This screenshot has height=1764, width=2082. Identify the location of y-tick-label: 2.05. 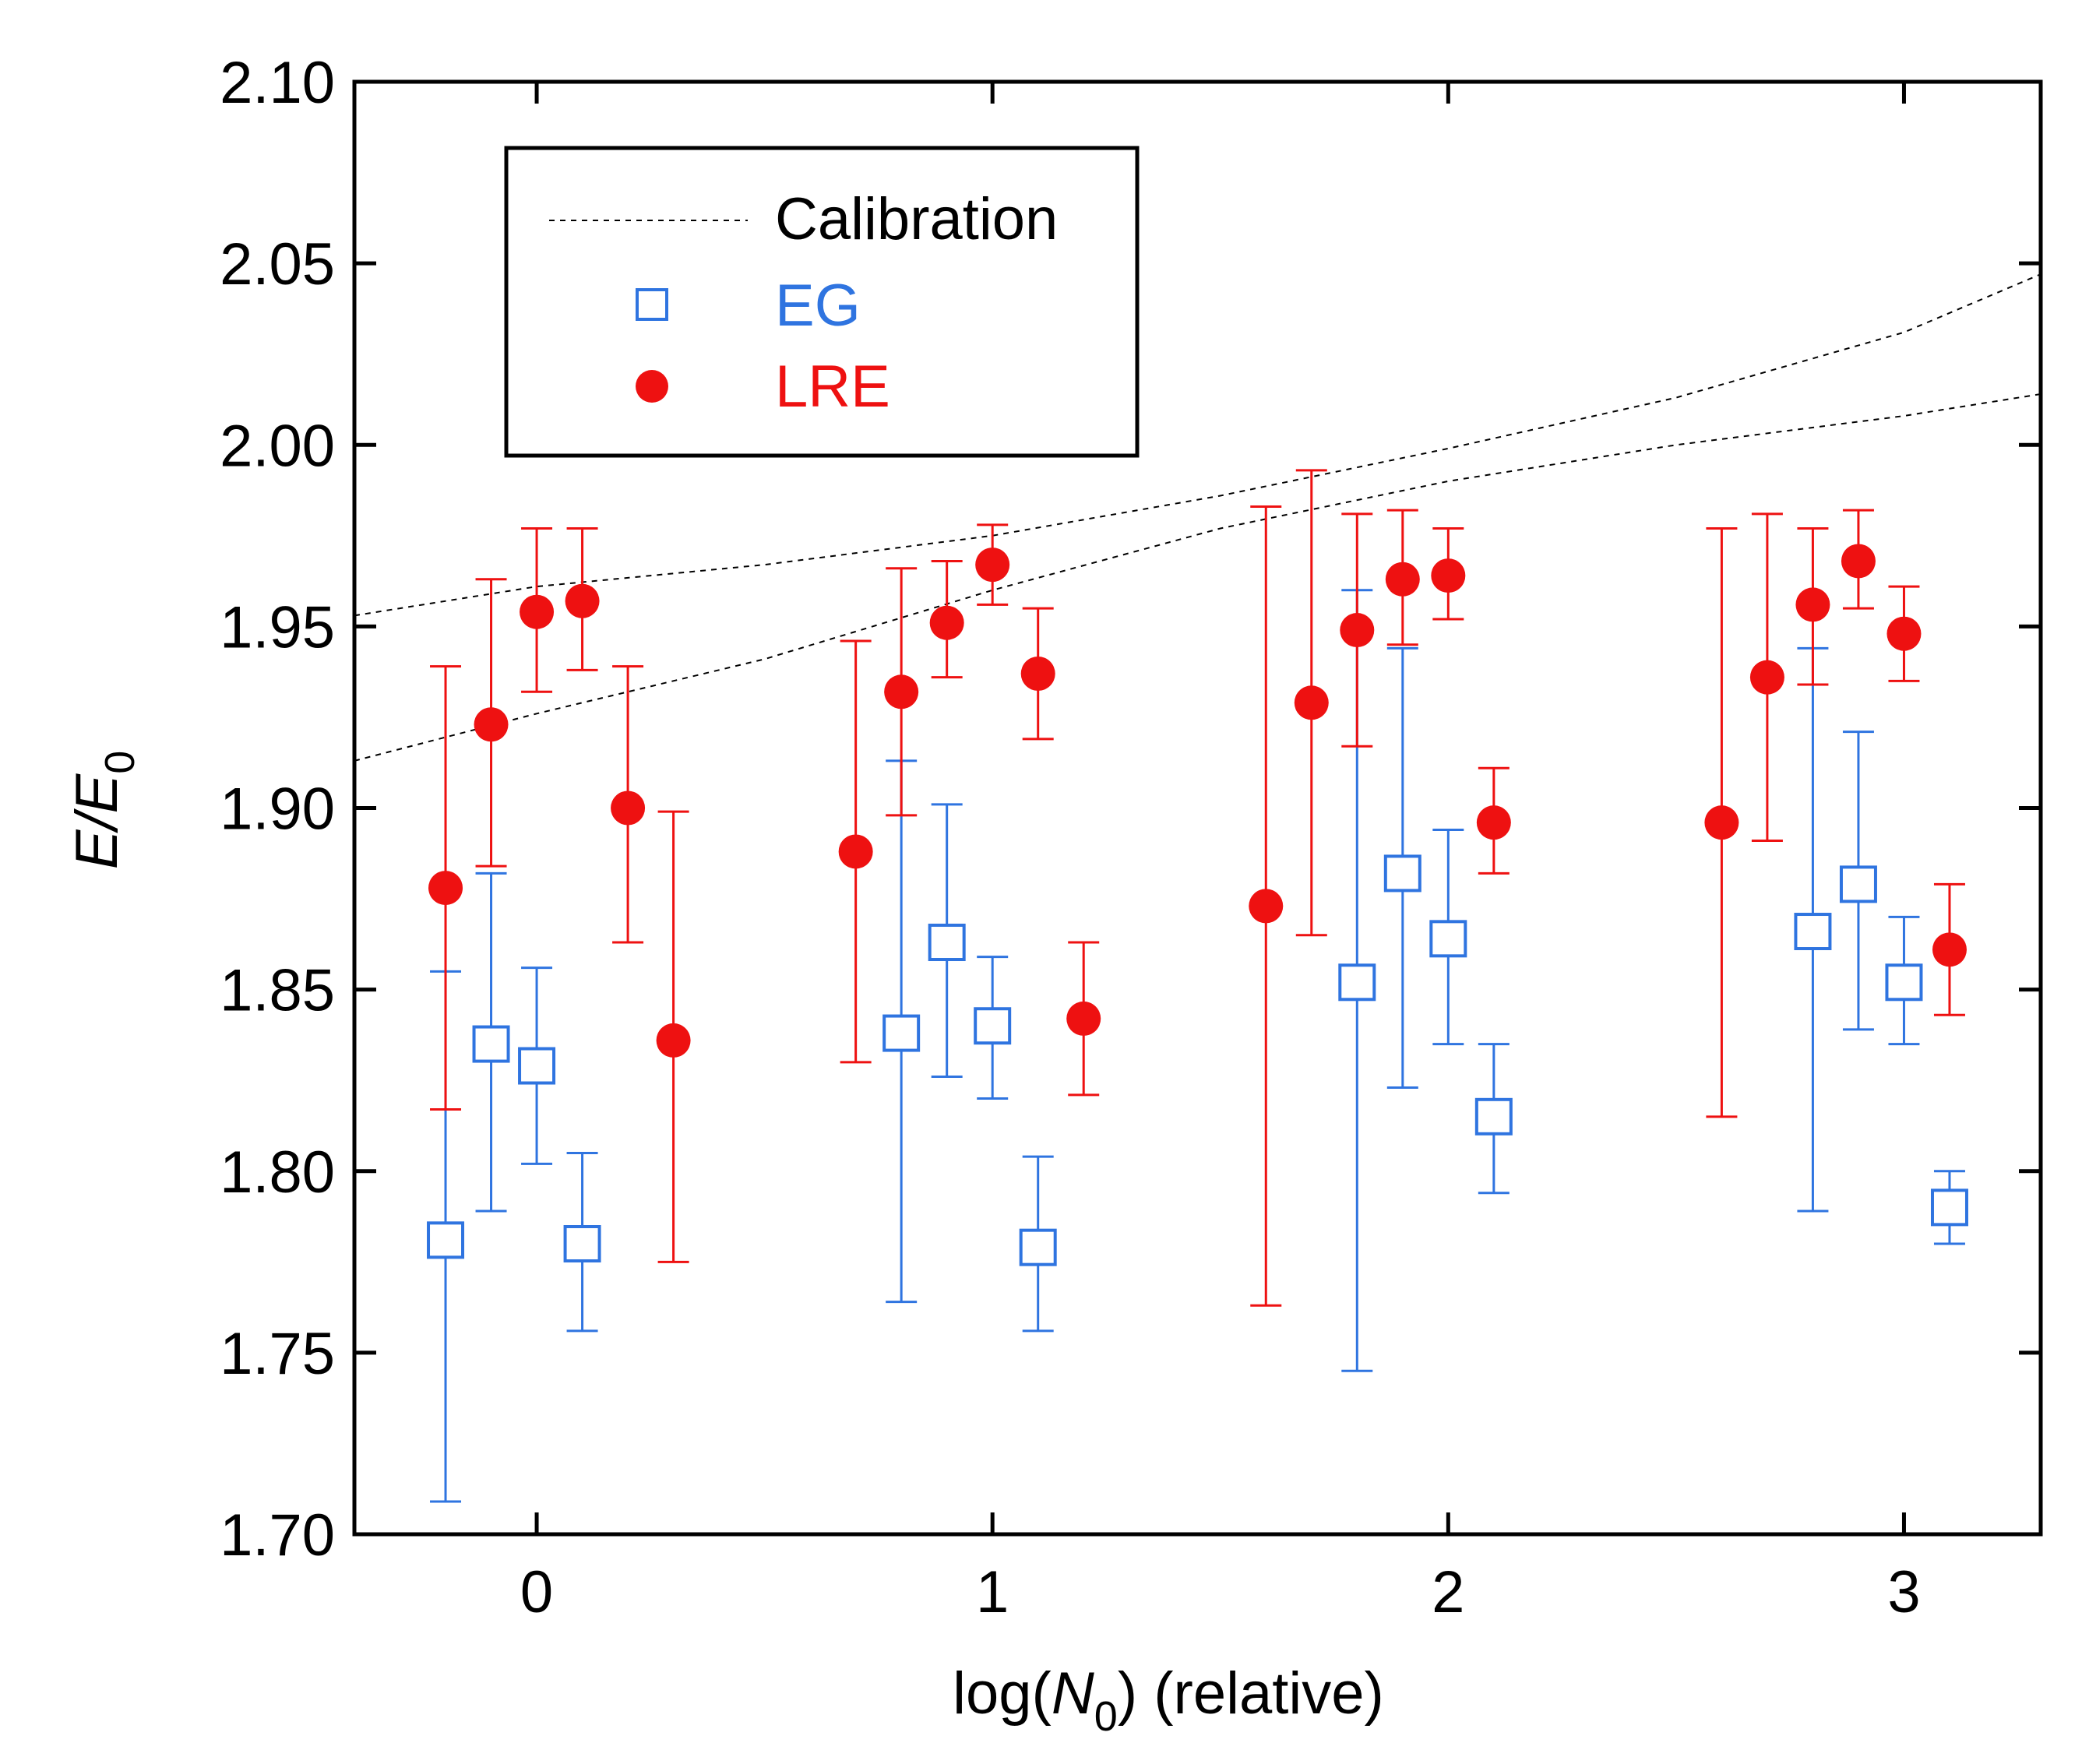
(277, 264).